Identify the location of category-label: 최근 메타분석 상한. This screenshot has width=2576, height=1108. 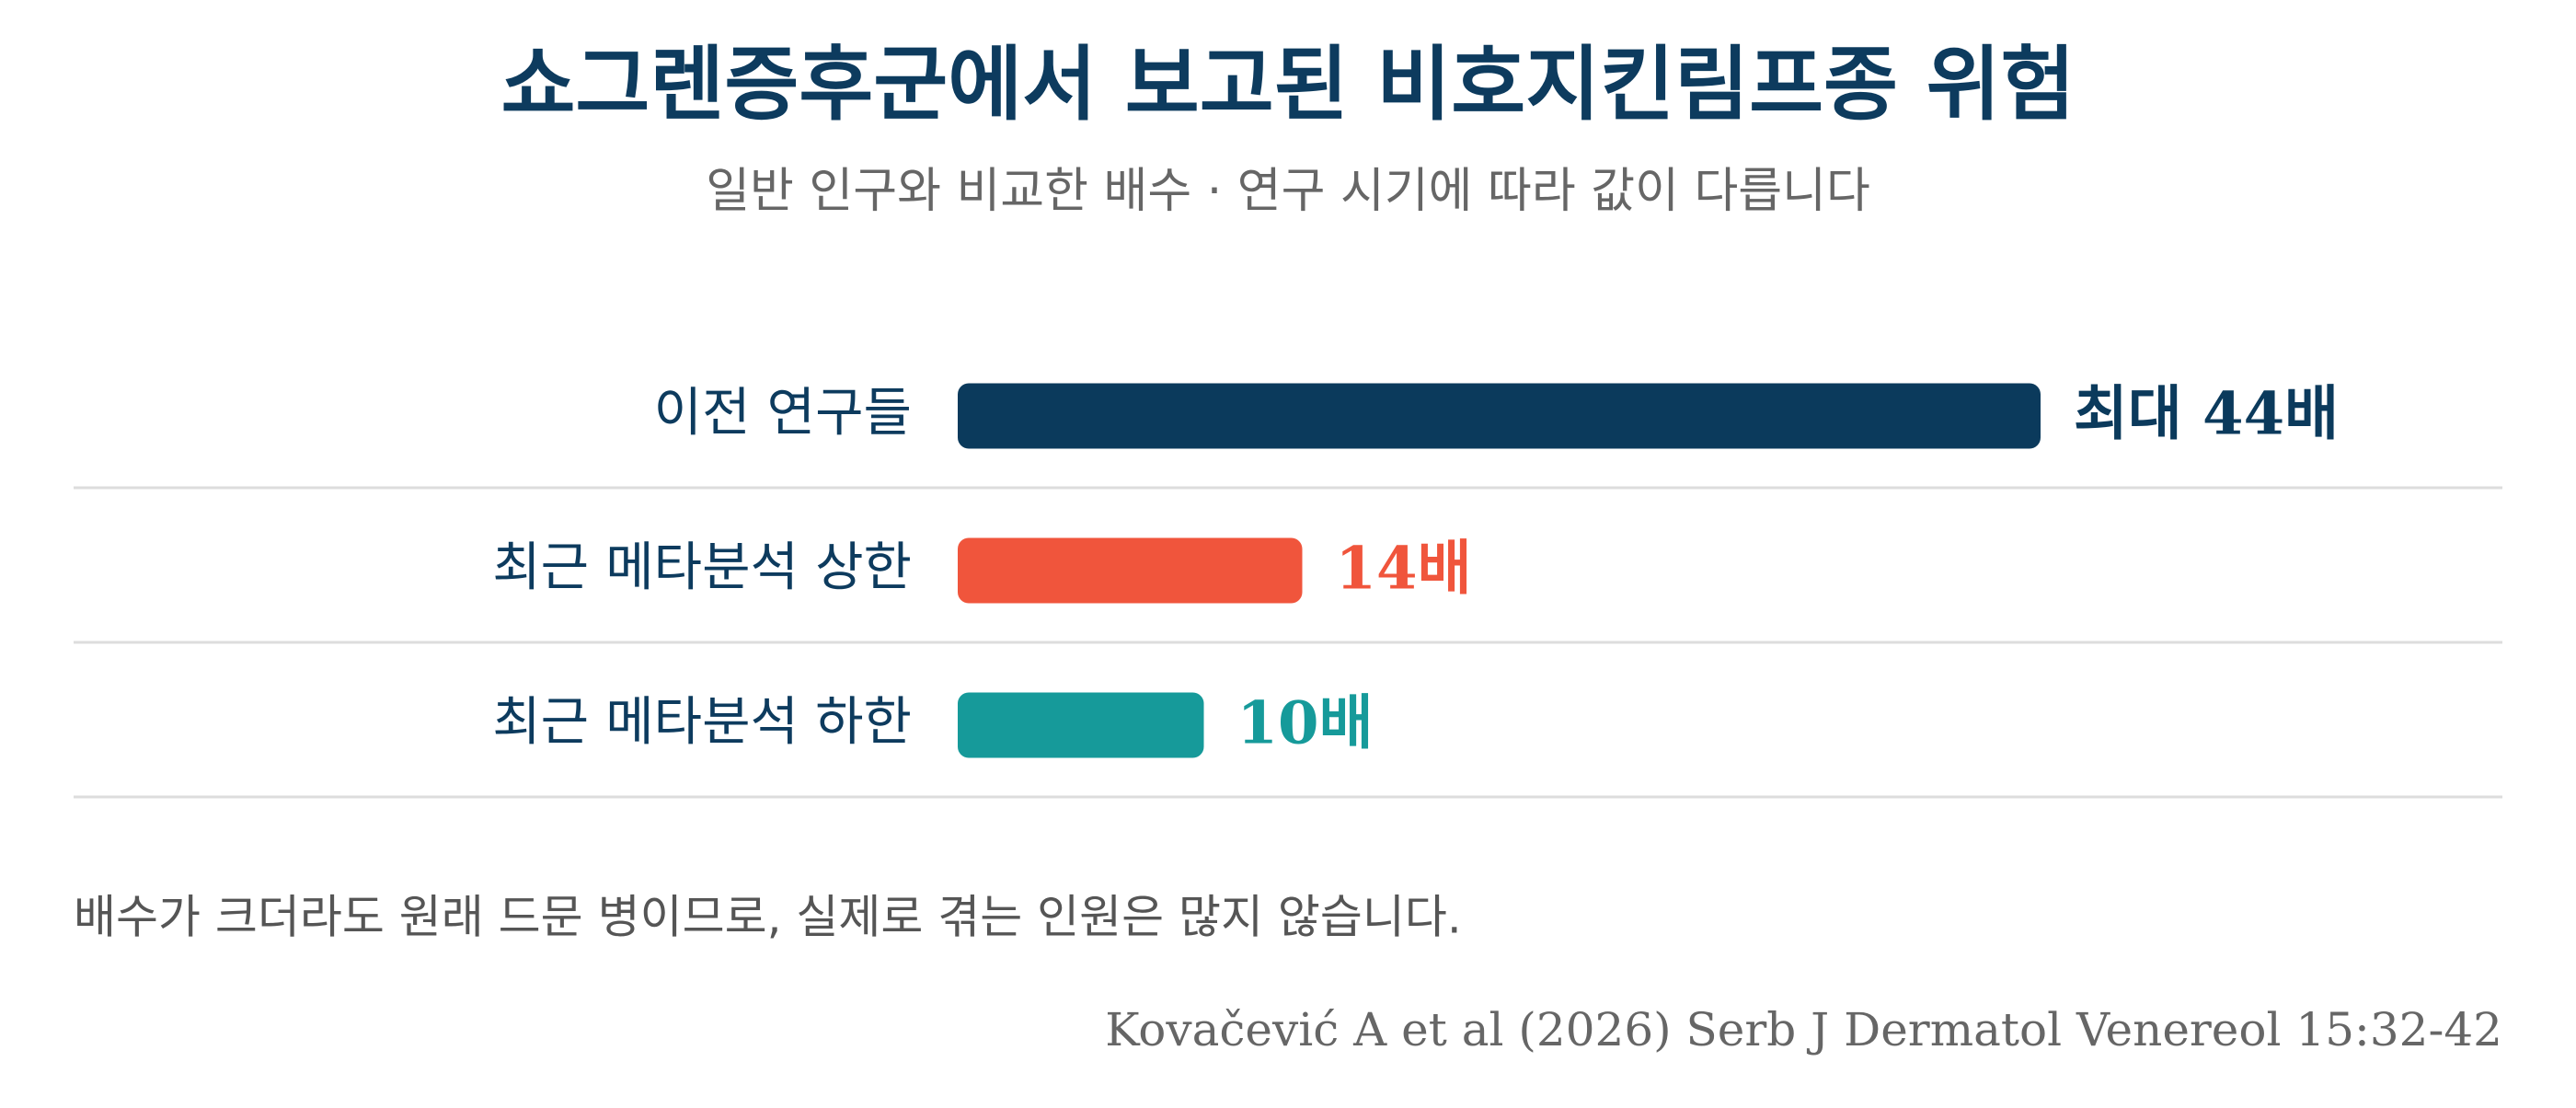
(702, 567).